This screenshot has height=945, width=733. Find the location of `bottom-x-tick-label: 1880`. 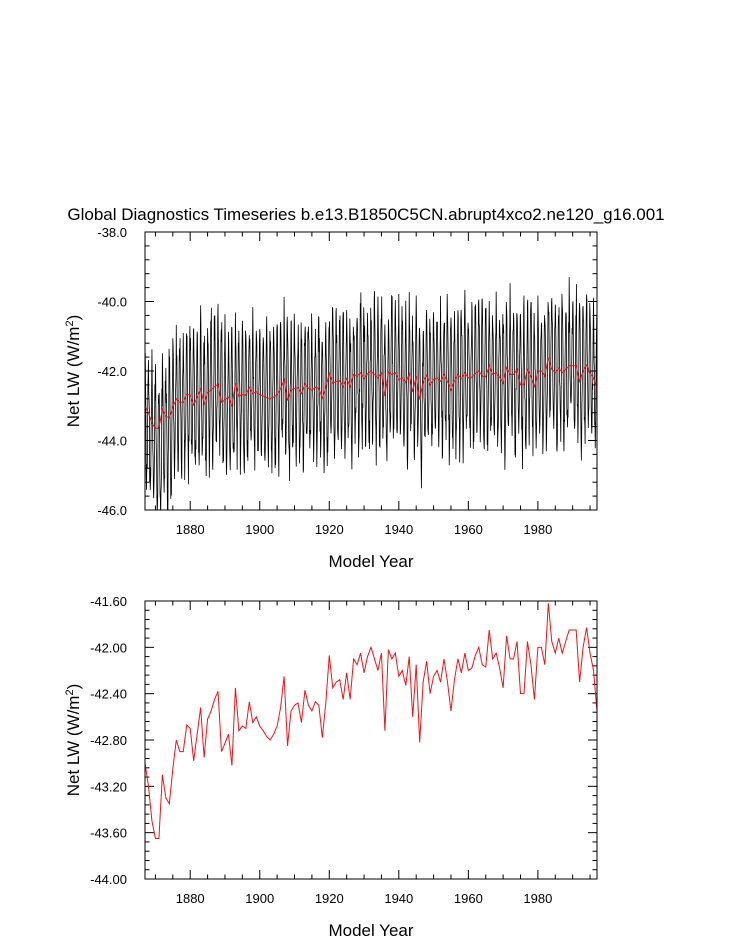

bottom-x-tick-label: 1880 is located at coordinates (190, 898).